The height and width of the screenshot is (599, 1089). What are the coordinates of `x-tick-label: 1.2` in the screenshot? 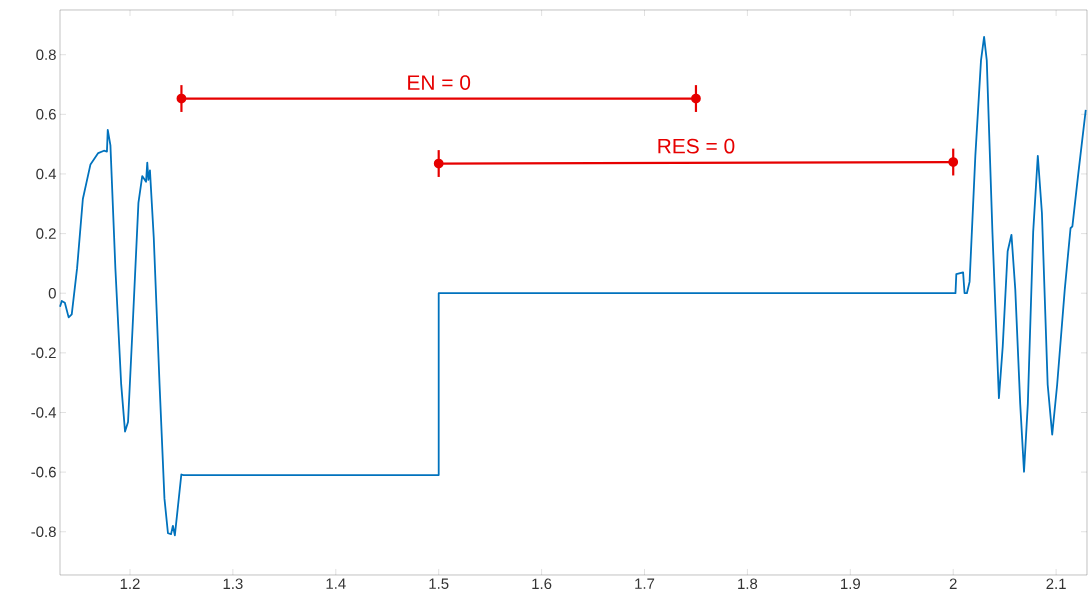 It's located at (130, 583).